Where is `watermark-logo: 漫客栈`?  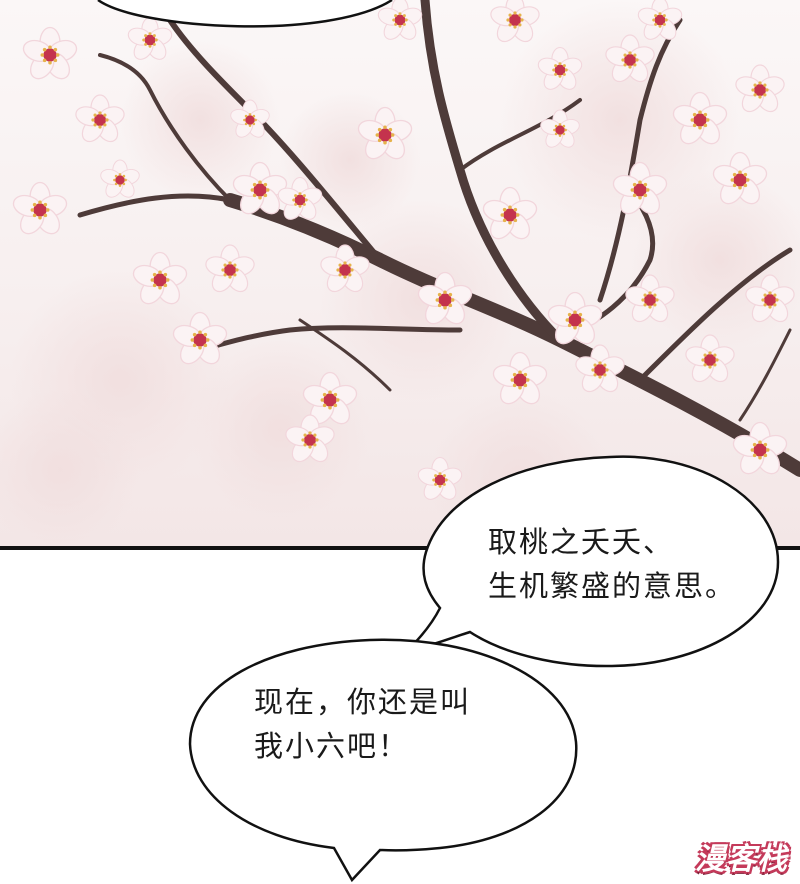 watermark-logo: 漫客栈 is located at coordinates (741, 859).